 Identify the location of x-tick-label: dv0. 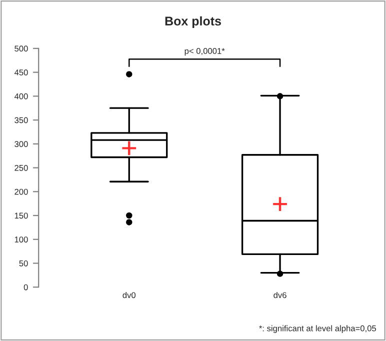
(129, 295).